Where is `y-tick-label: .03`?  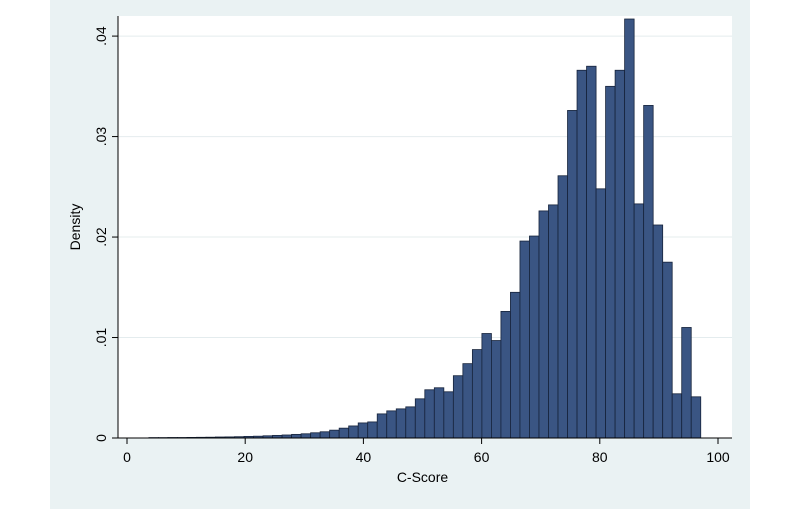 y-tick-label: .03 is located at coordinates (101, 137).